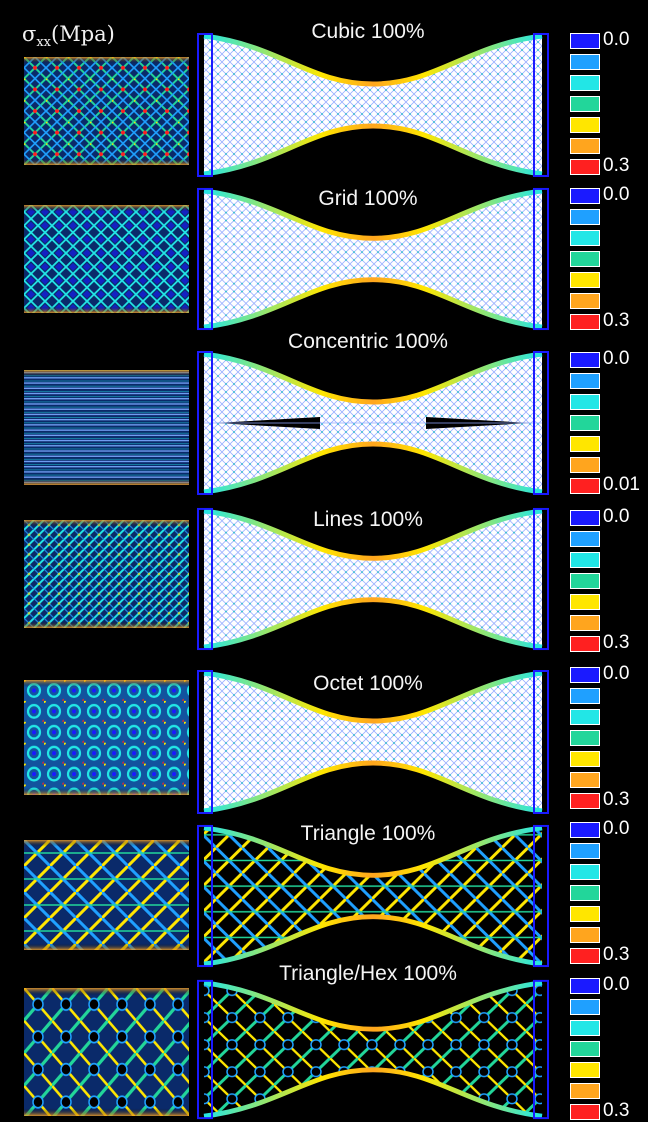 The height and width of the screenshot is (1131, 648). Describe the element at coordinates (609, 426) in the screenshot. I see `color-scale-legend: 0.0 0.01` at that location.